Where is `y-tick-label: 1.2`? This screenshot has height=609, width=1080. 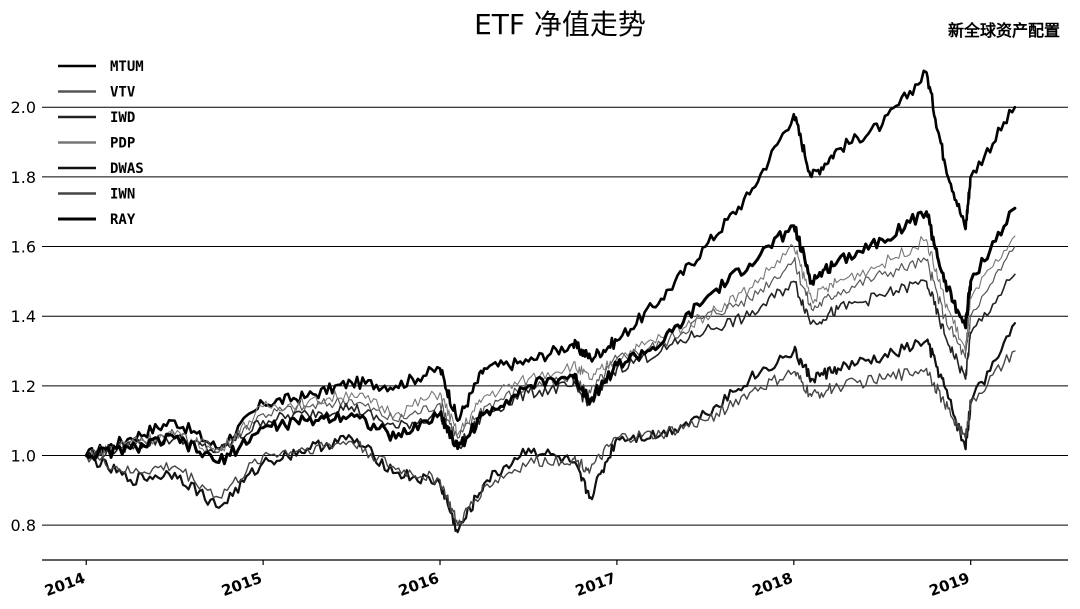 y-tick-label: 1.2 is located at coordinates (23, 386).